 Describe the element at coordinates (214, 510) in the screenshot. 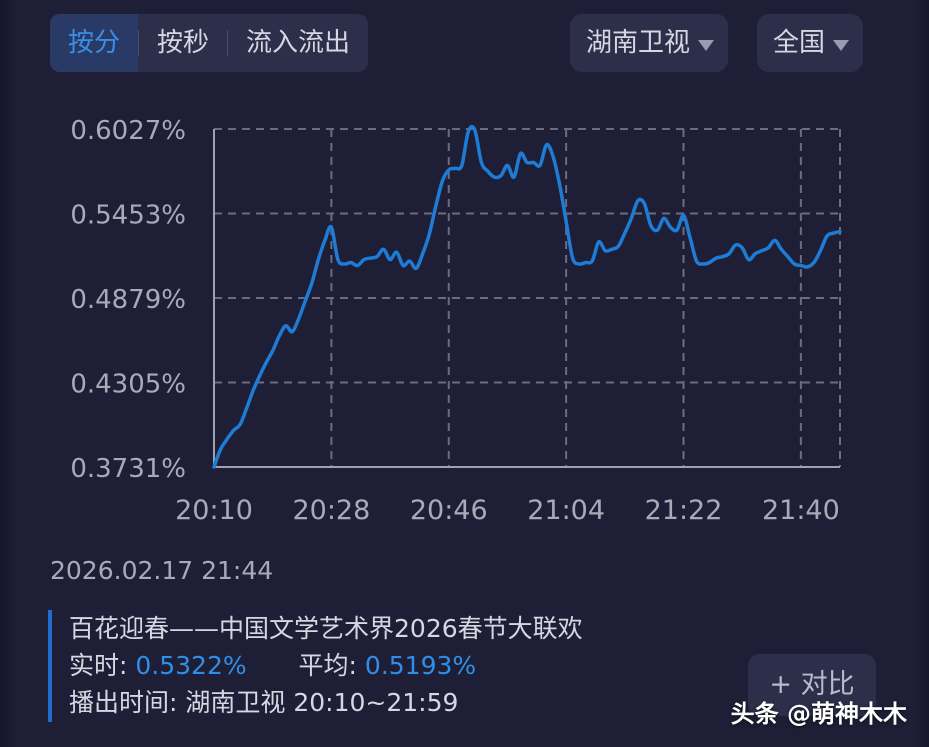

I see `x-tick-label: 20:10` at that location.